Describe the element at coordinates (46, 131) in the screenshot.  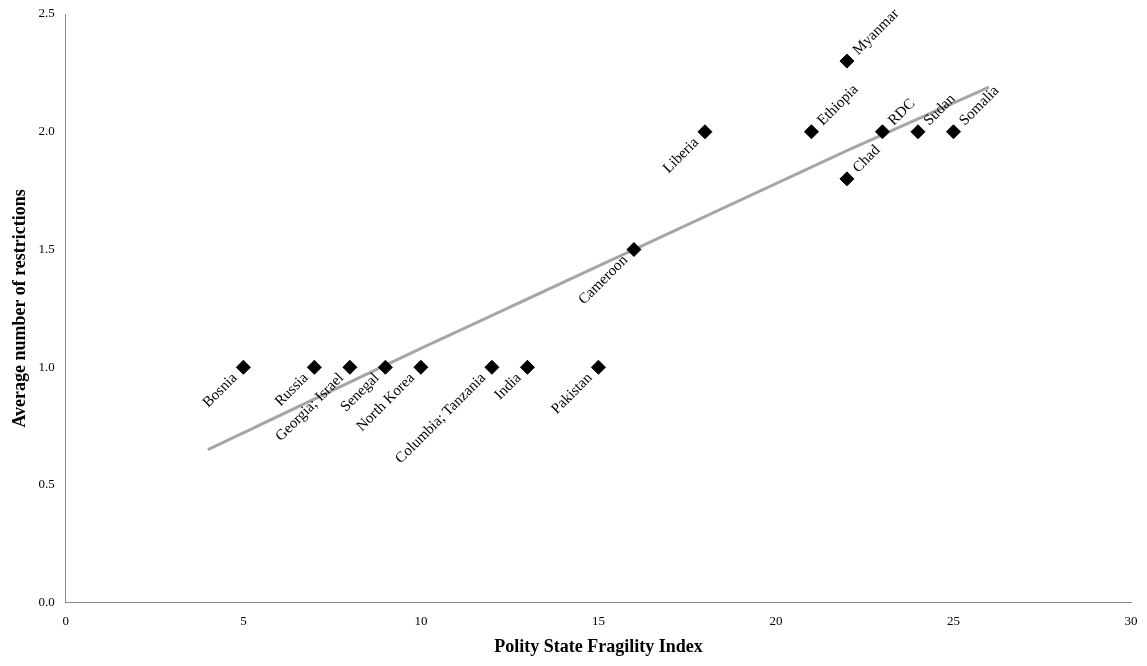
I see `y-tick-label: 2.0` at that location.